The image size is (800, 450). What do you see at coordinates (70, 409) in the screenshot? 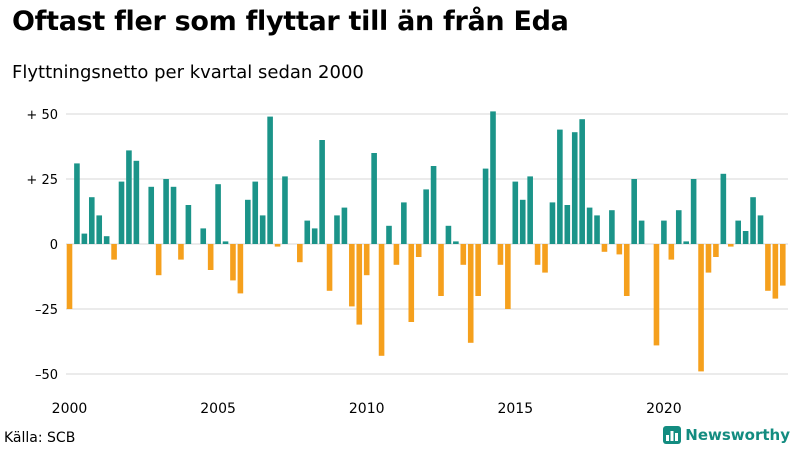
I see `x-tick-label: 2000` at bounding box center [70, 409].